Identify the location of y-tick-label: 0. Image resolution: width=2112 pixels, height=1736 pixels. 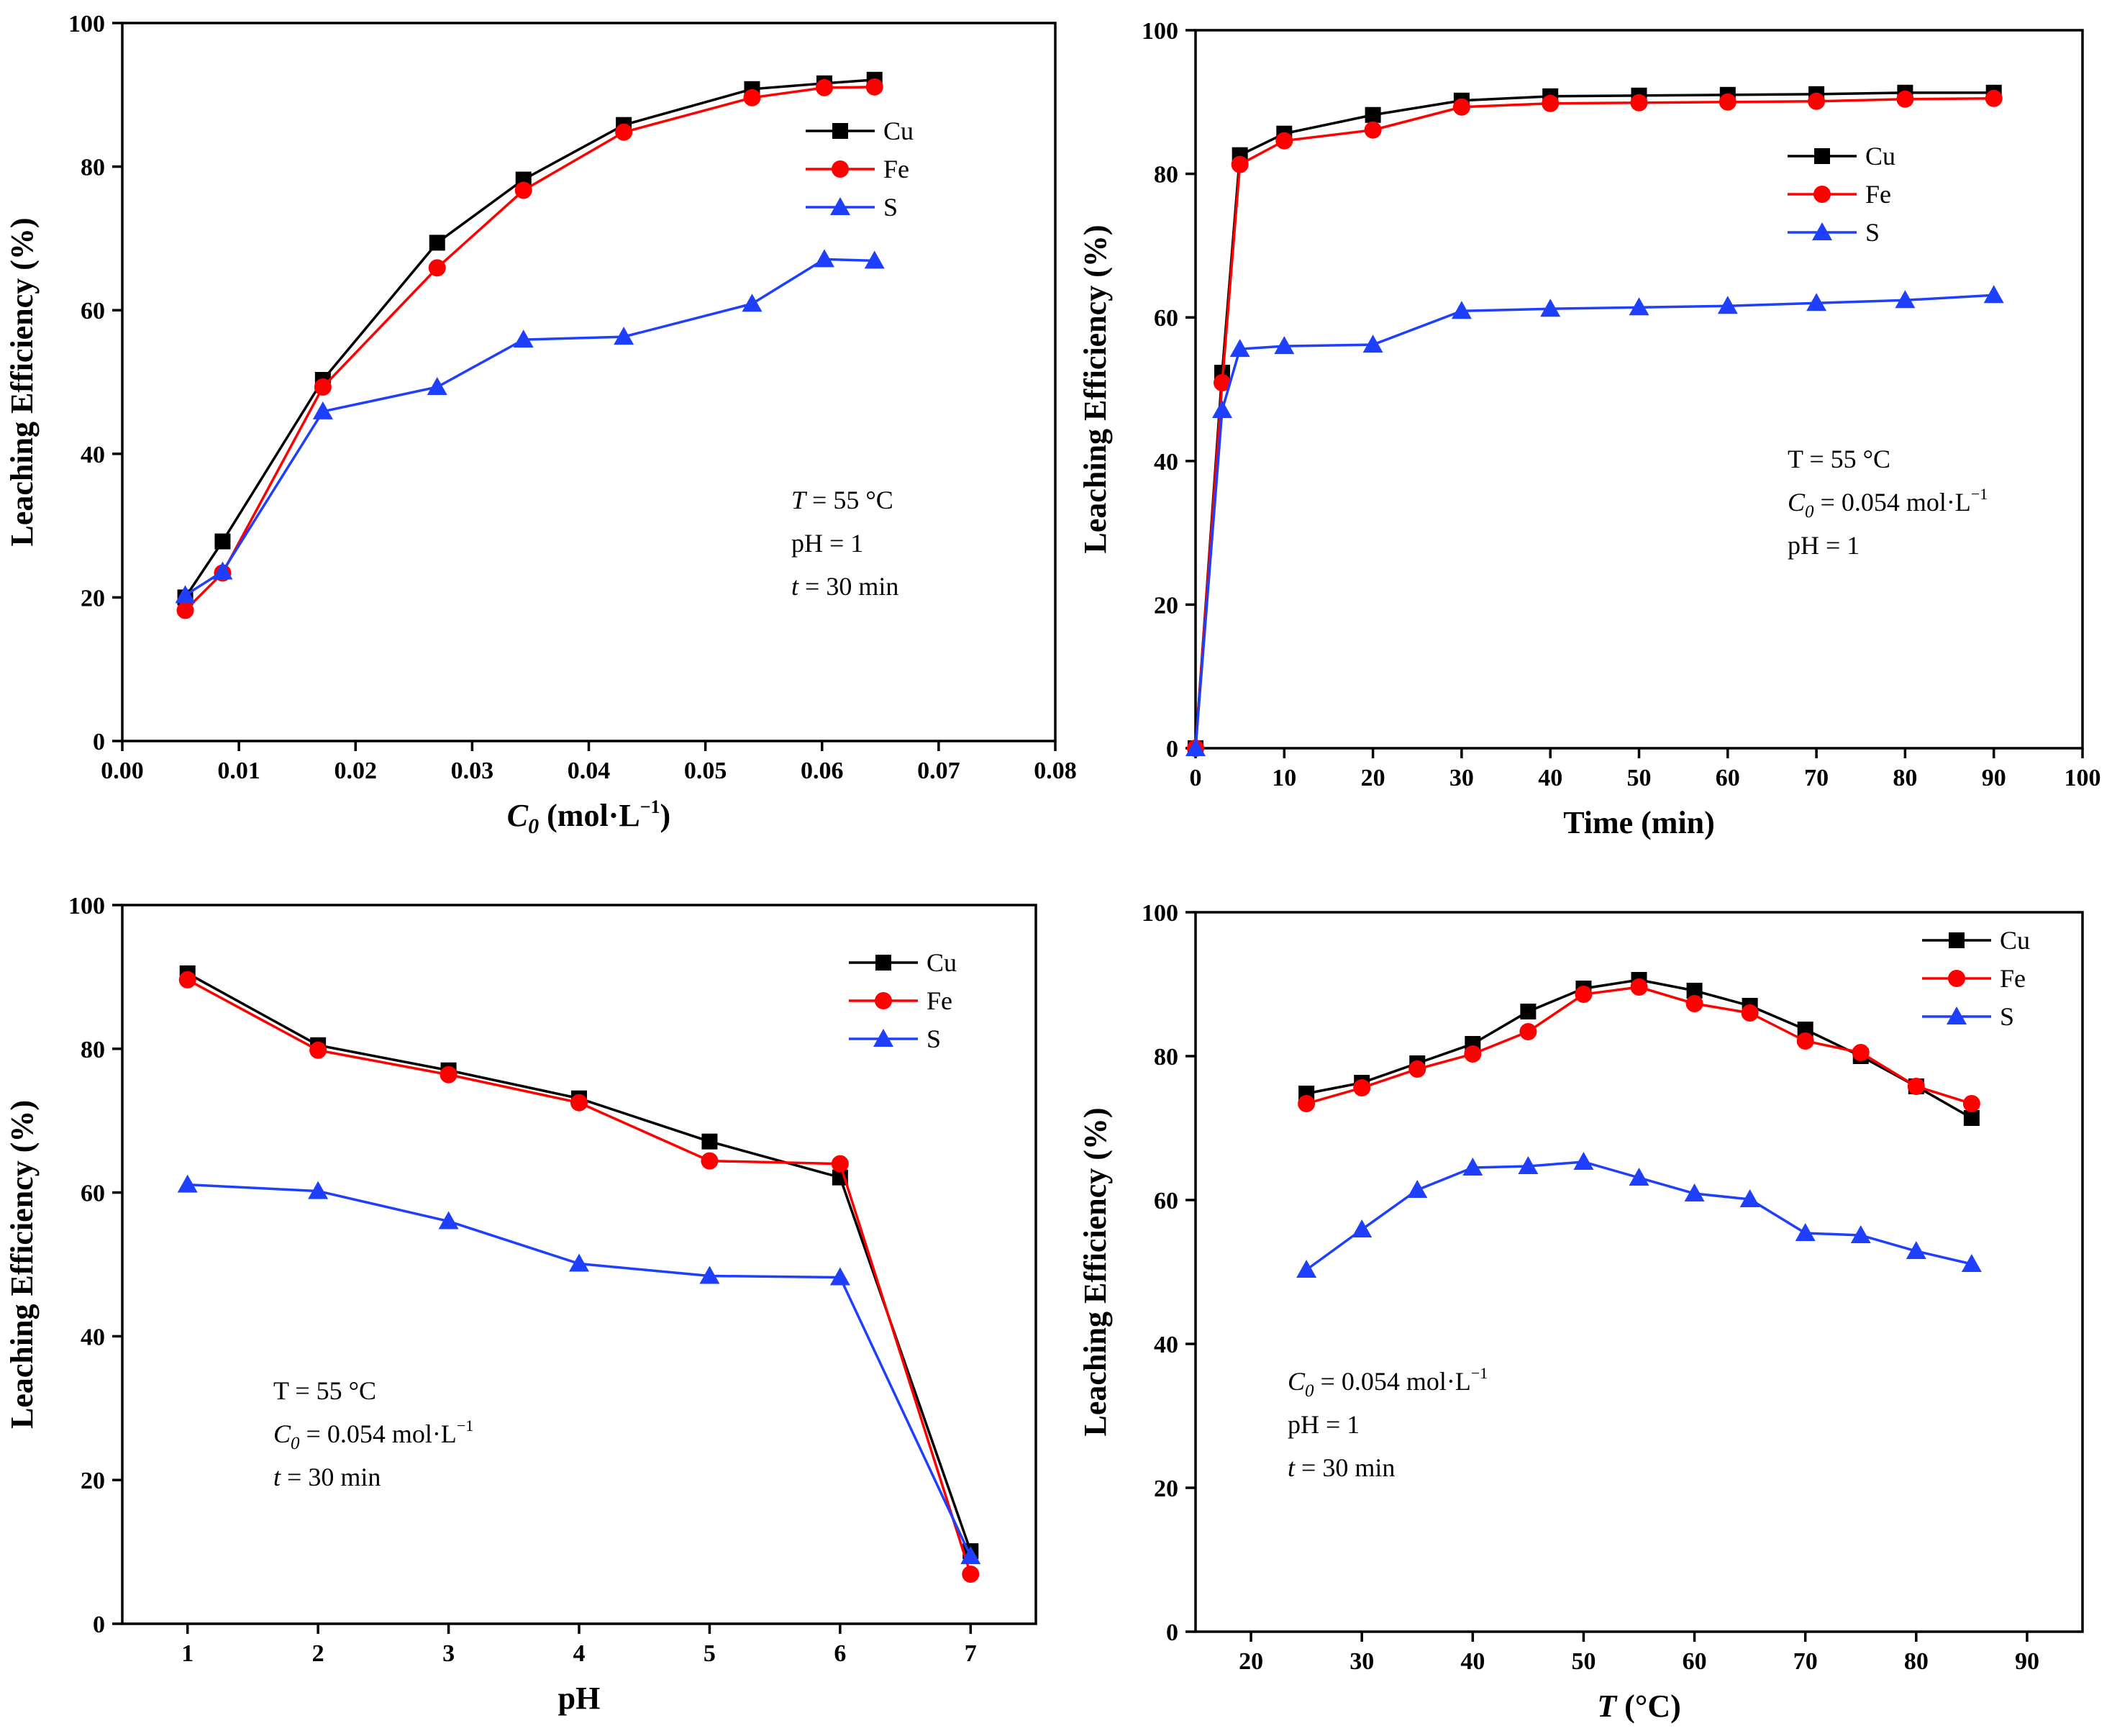
(99, 742).